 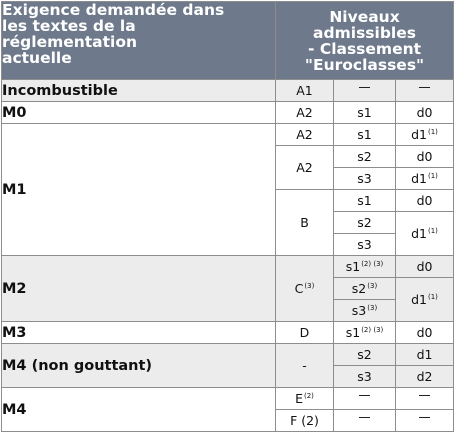 What do you see at coordinates (113, 10) in the screenshot?
I see `header-requirement-line-1: Exigence demandée dans` at bounding box center [113, 10].